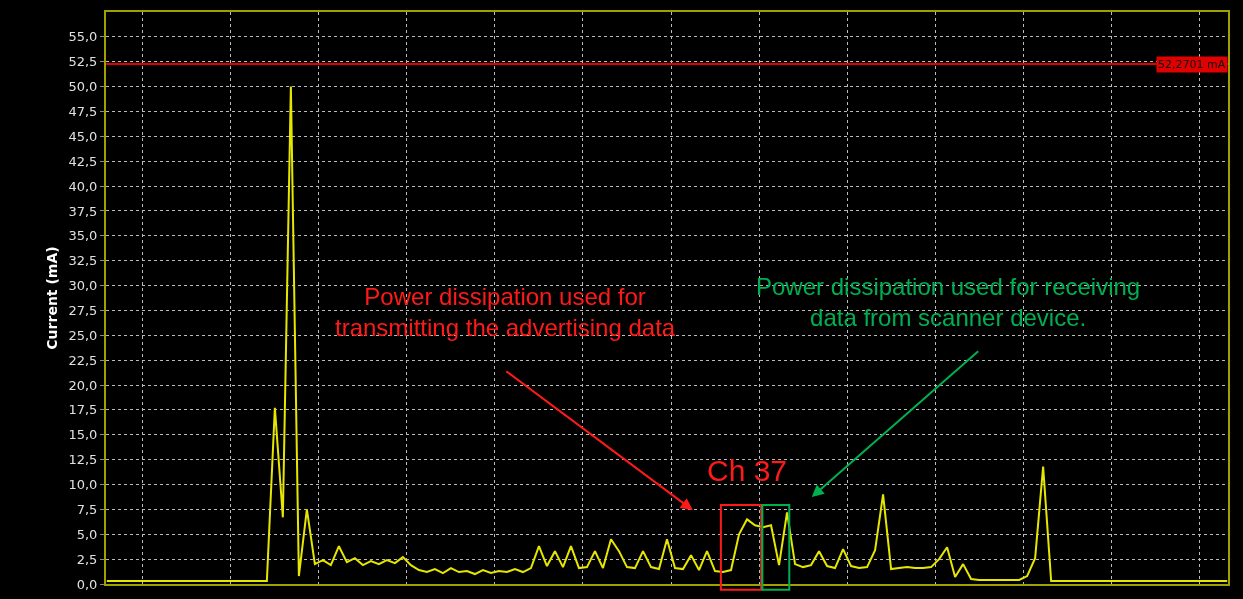 This screenshot has height=599, width=1243. I want to click on y-tick-label: 22,5, so click(83, 360).